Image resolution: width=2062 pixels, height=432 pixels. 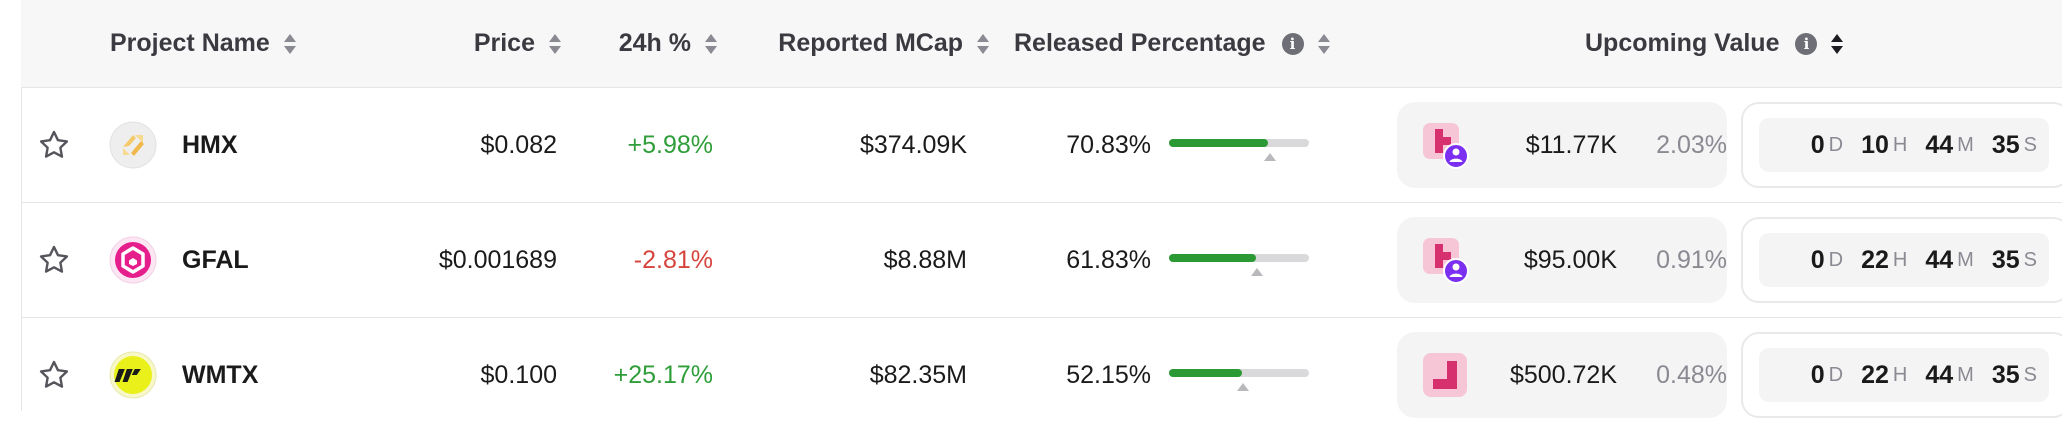 I want to click on col-upcoming-value: Upcoming Value i, so click(x=1714, y=43).